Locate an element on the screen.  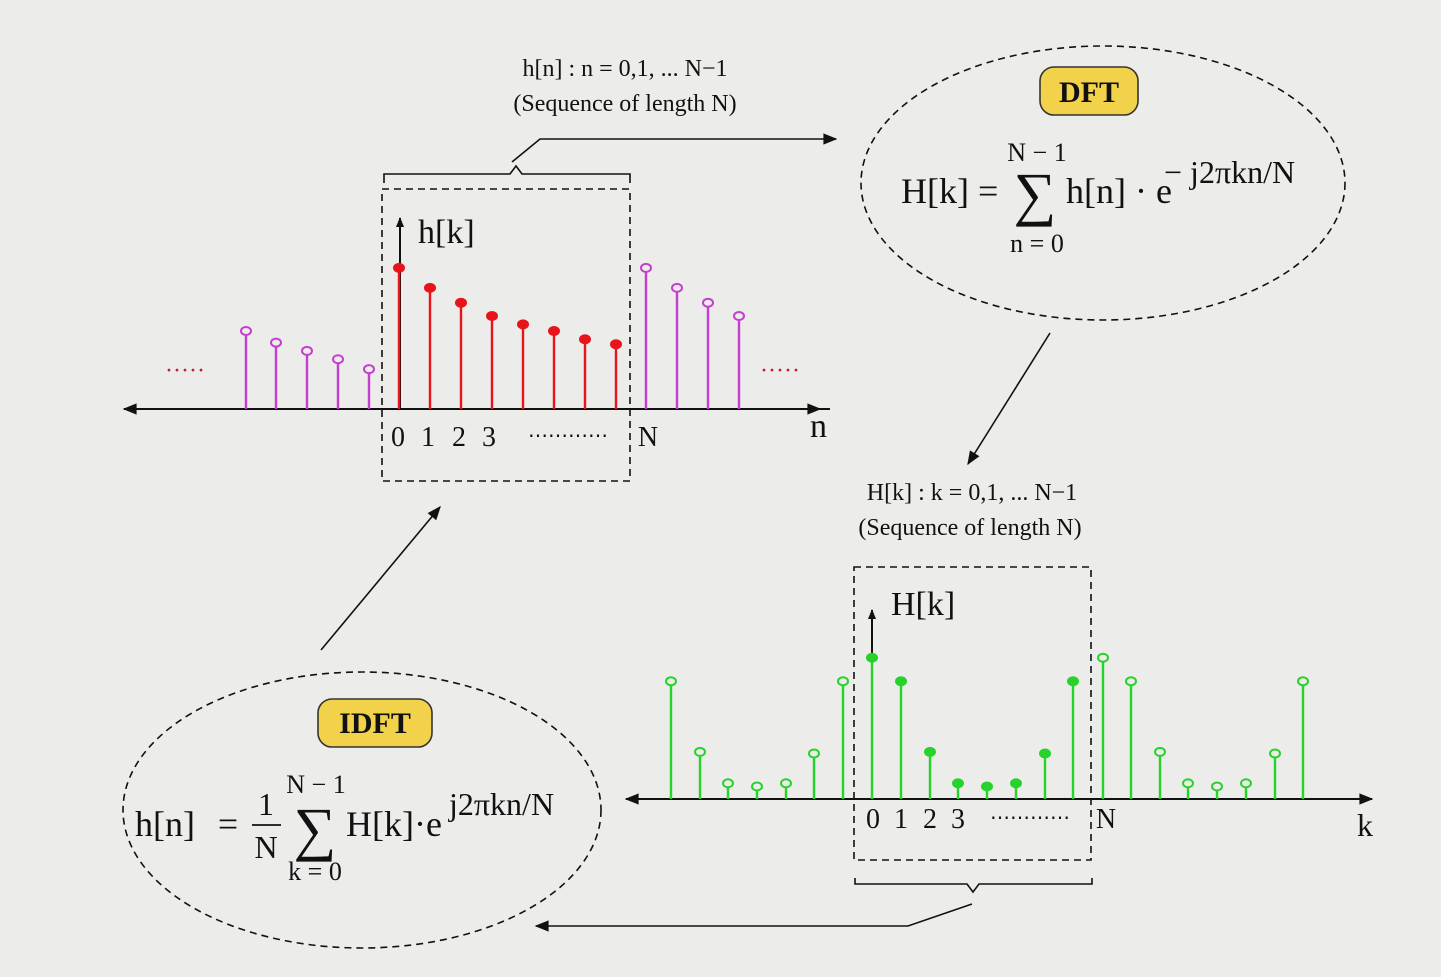
top-caption-line1: h[n] : n = 0,1, ... N−1 is located at coordinates (624, 69).